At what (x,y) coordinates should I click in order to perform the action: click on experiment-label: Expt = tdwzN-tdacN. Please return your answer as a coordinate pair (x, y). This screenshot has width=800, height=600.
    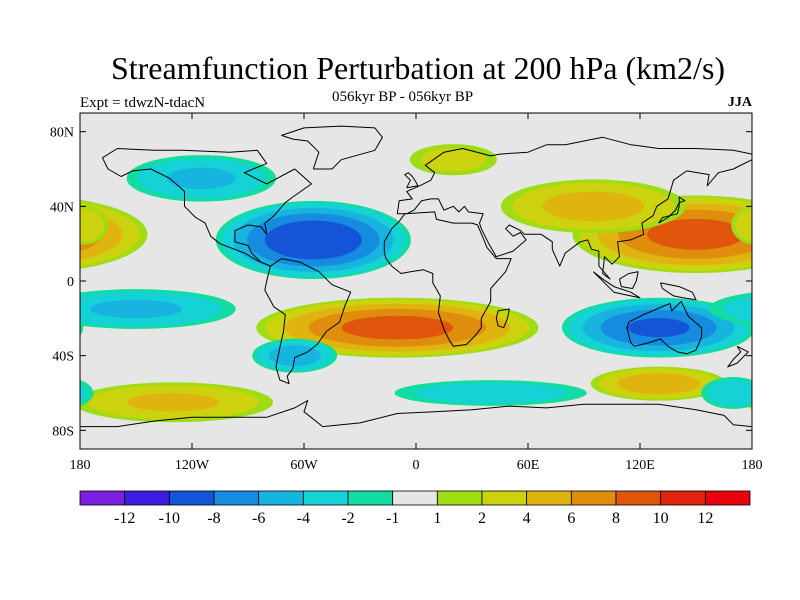
    Looking at the image, I should click on (143, 103).